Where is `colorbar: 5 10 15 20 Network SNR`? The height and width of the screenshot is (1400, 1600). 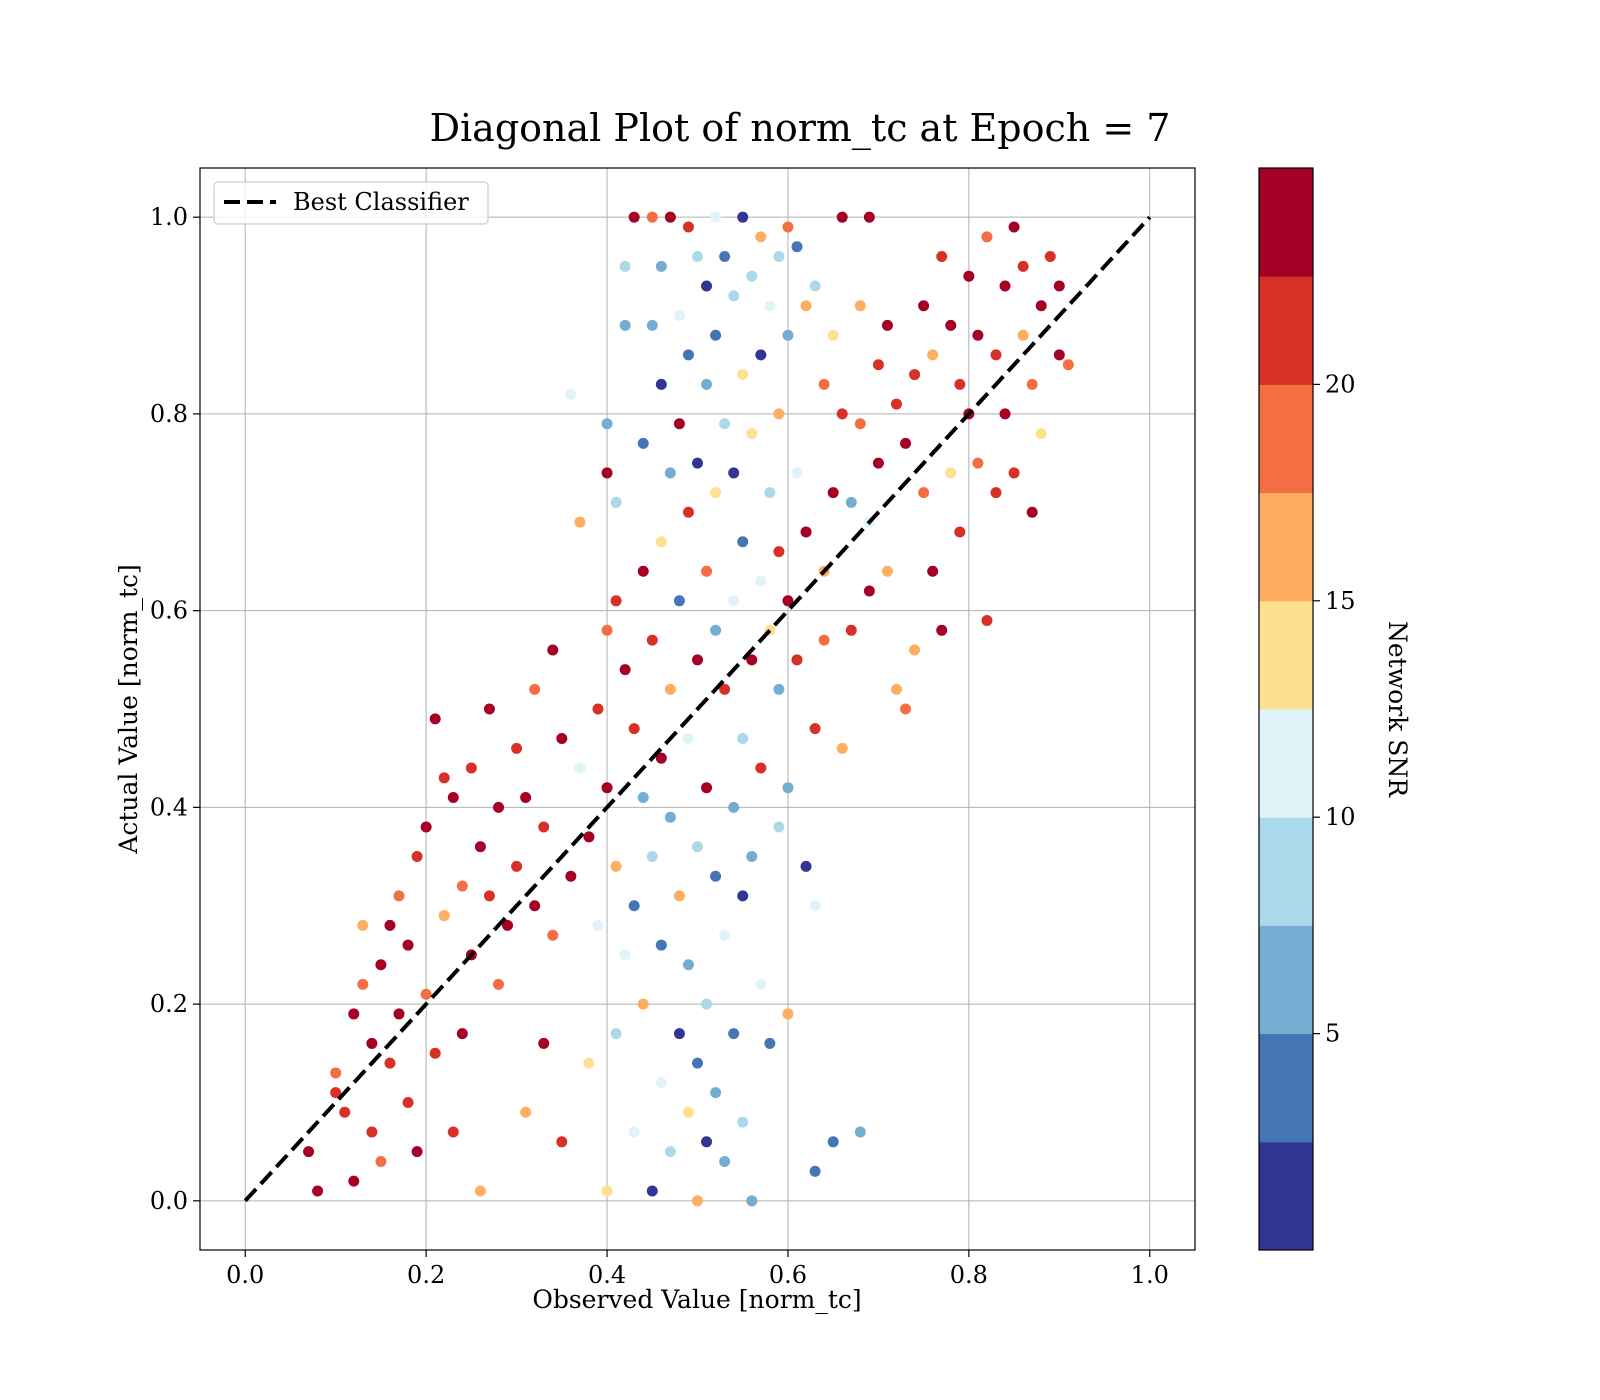
colorbar: 5 10 15 20 Network SNR is located at coordinates (1335, 709).